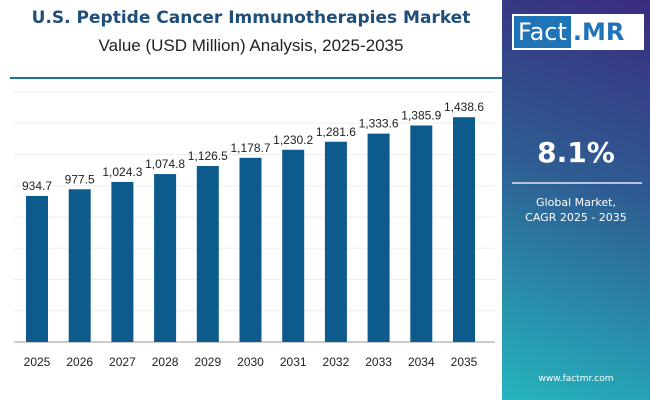  What do you see at coordinates (122, 362) in the screenshot?
I see `x-tick-label: 2027` at bounding box center [122, 362].